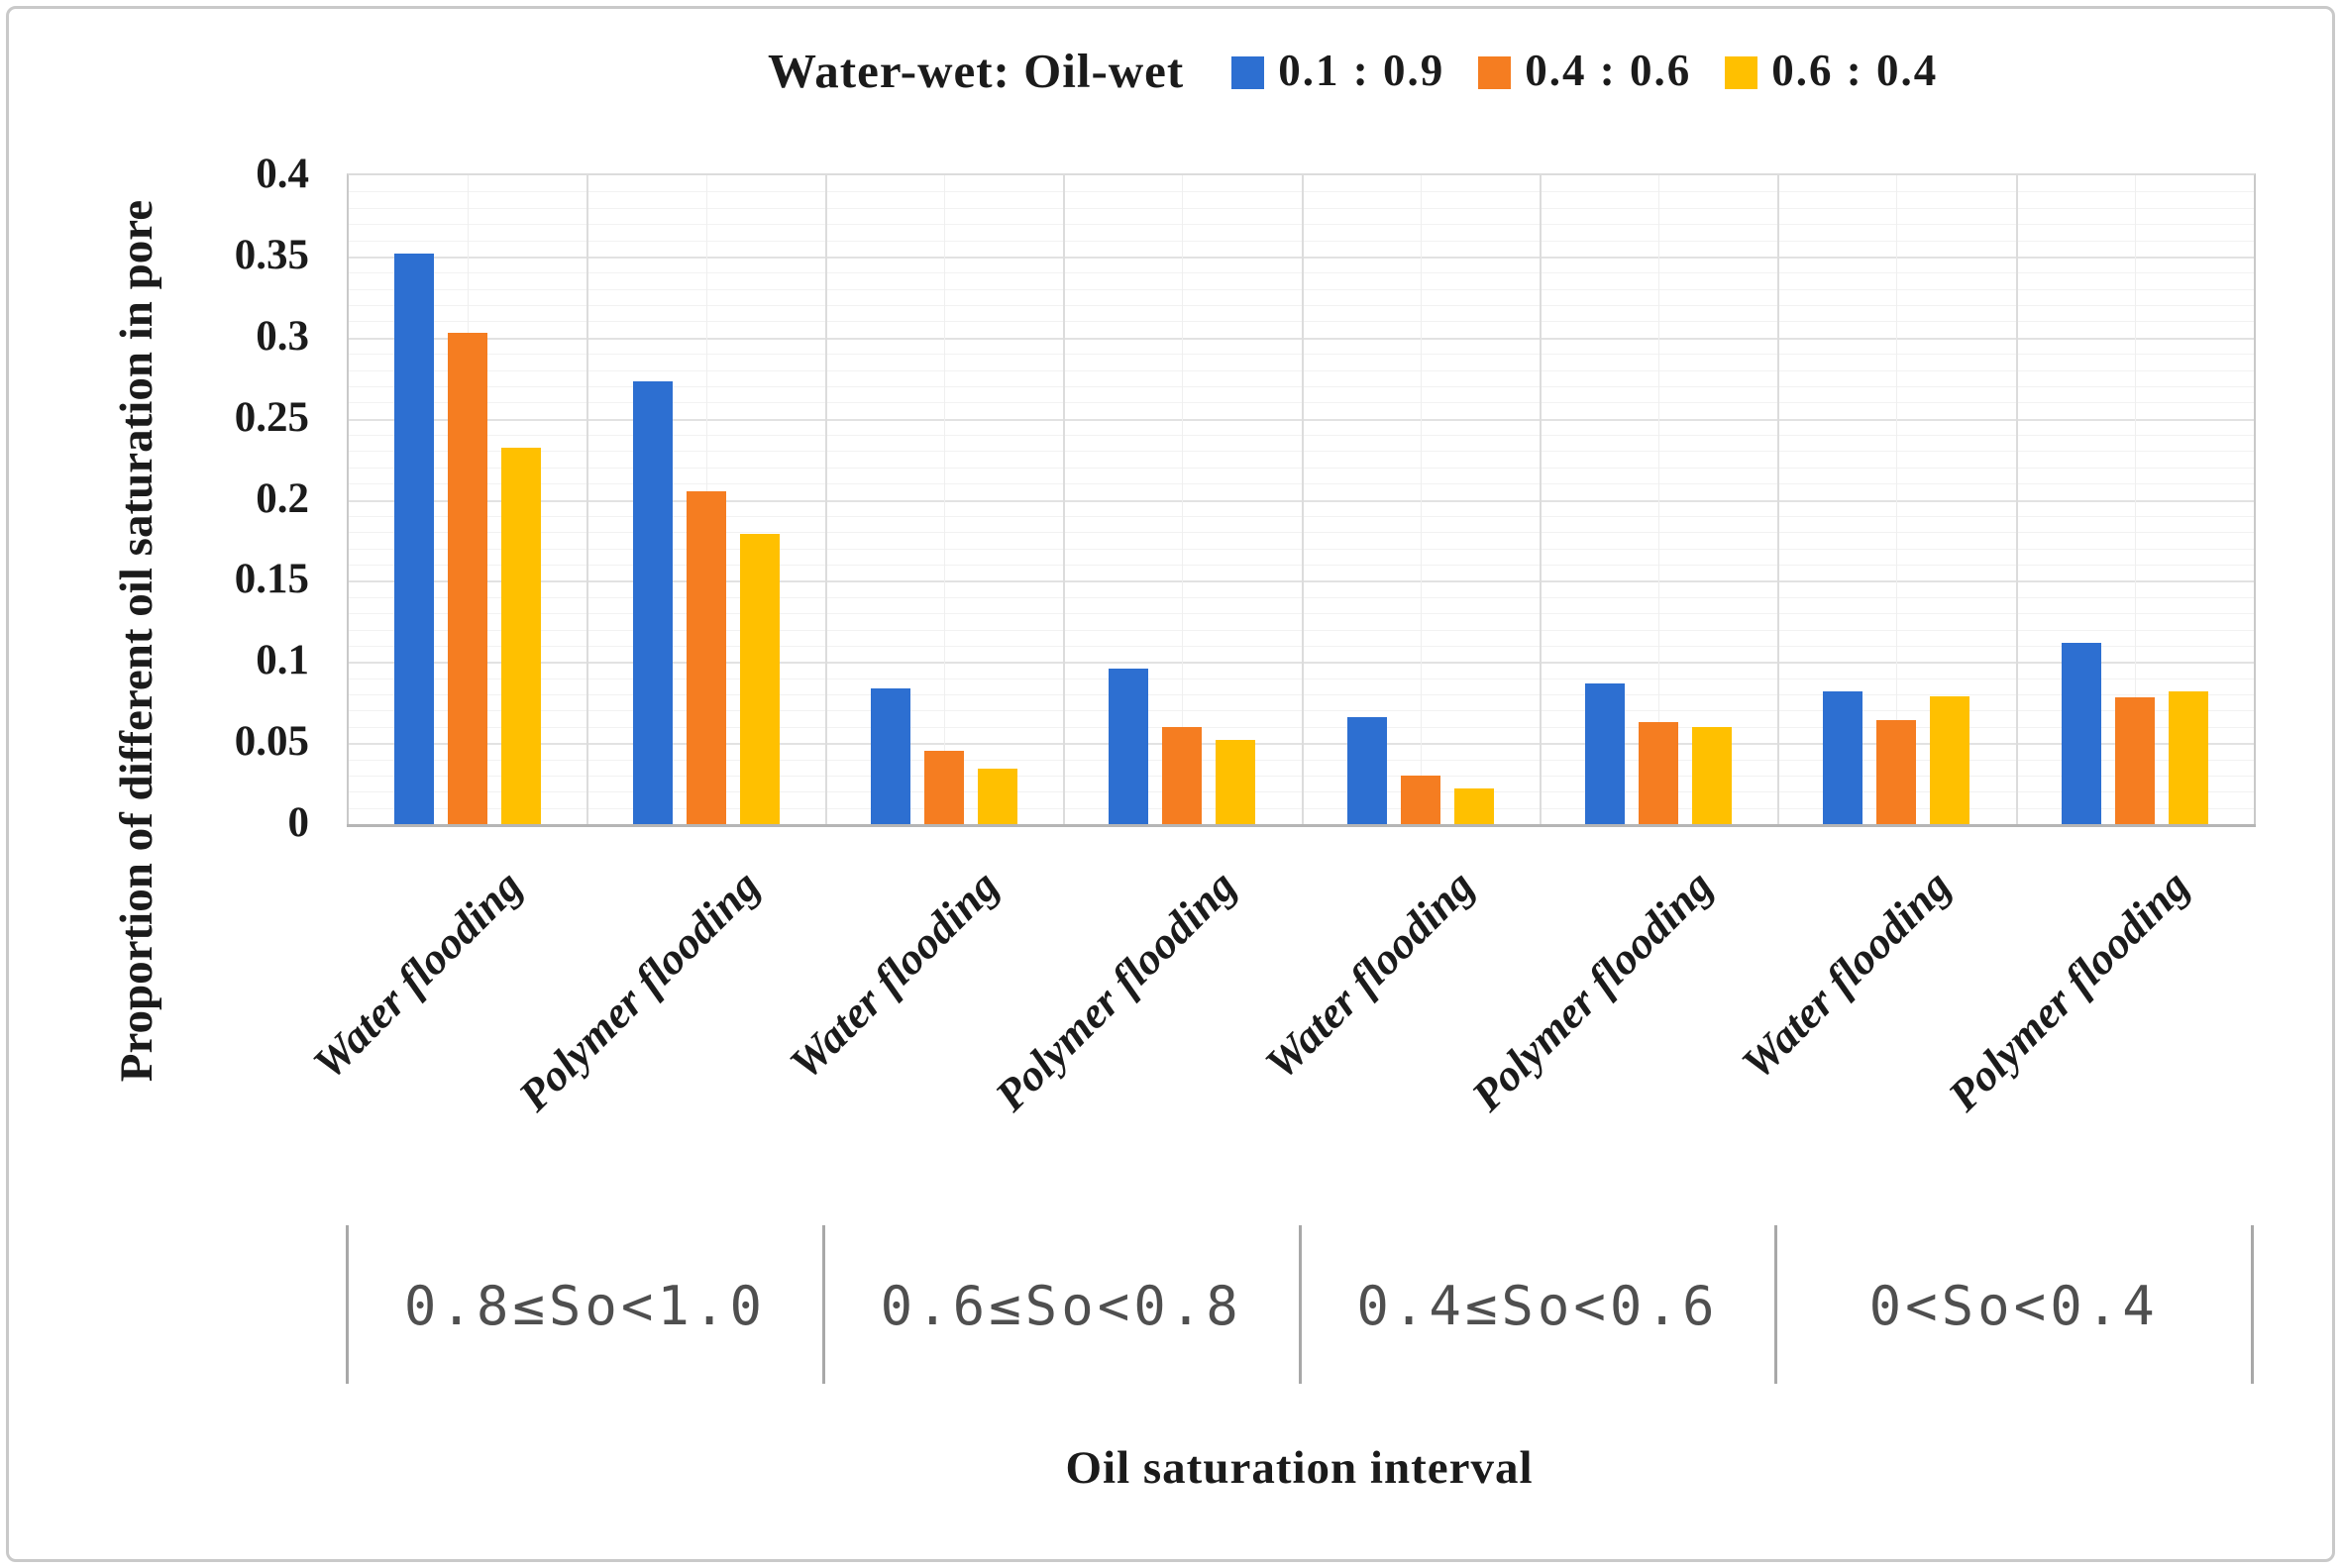  Describe the element at coordinates (271, 255) in the screenshot. I see `y-tick-label: 0.35` at that location.